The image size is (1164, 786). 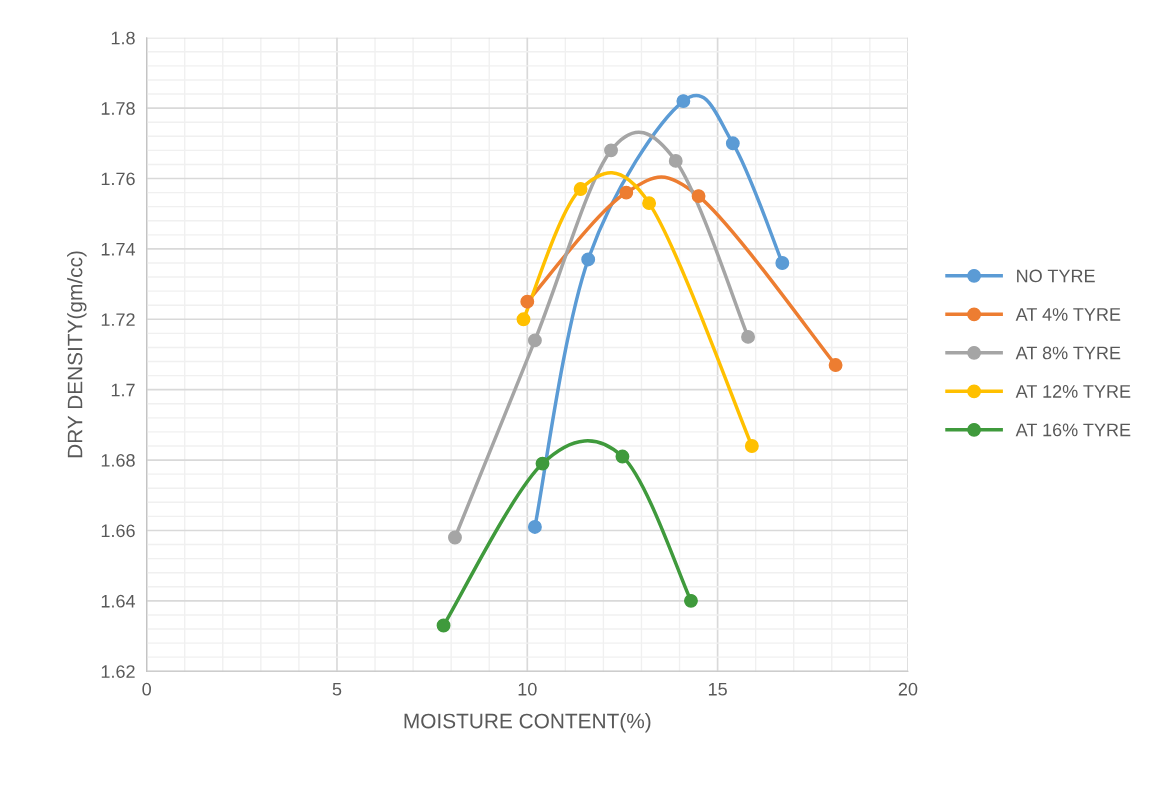 I want to click on y-tick-label: 1.7, so click(x=123, y=390).